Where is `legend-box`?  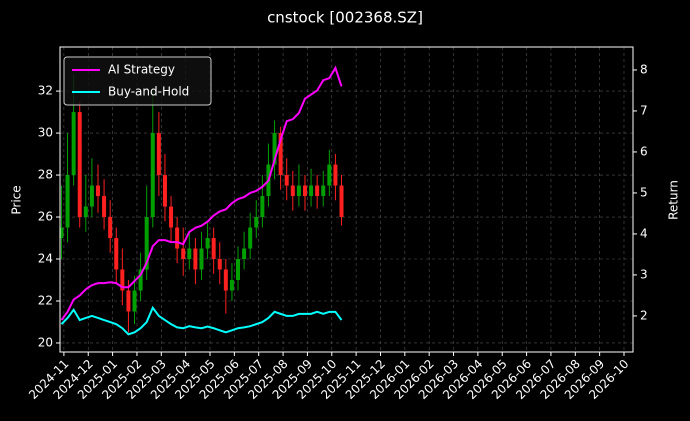 legend-box is located at coordinates (137, 81).